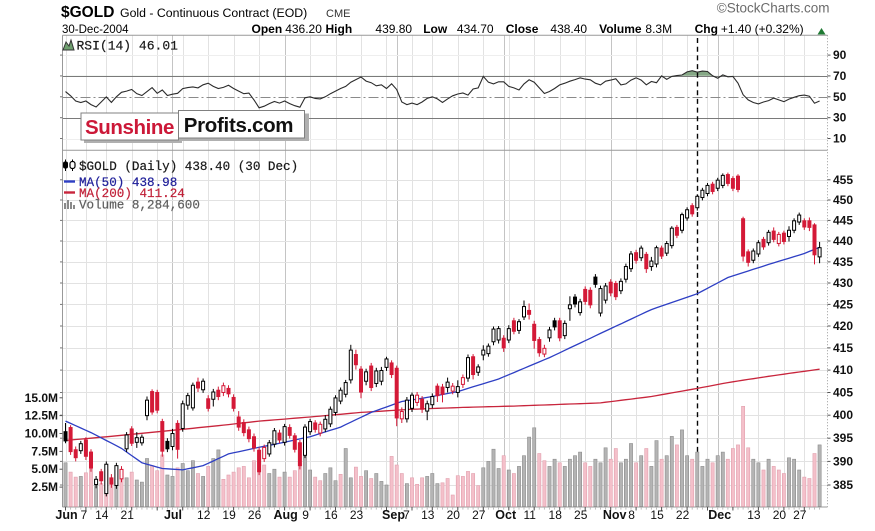 The image size is (875, 531). What do you see at coordinates (843, 461) in the screenshot?
I see `svg-text: 390` at bounding box center [843, 461].